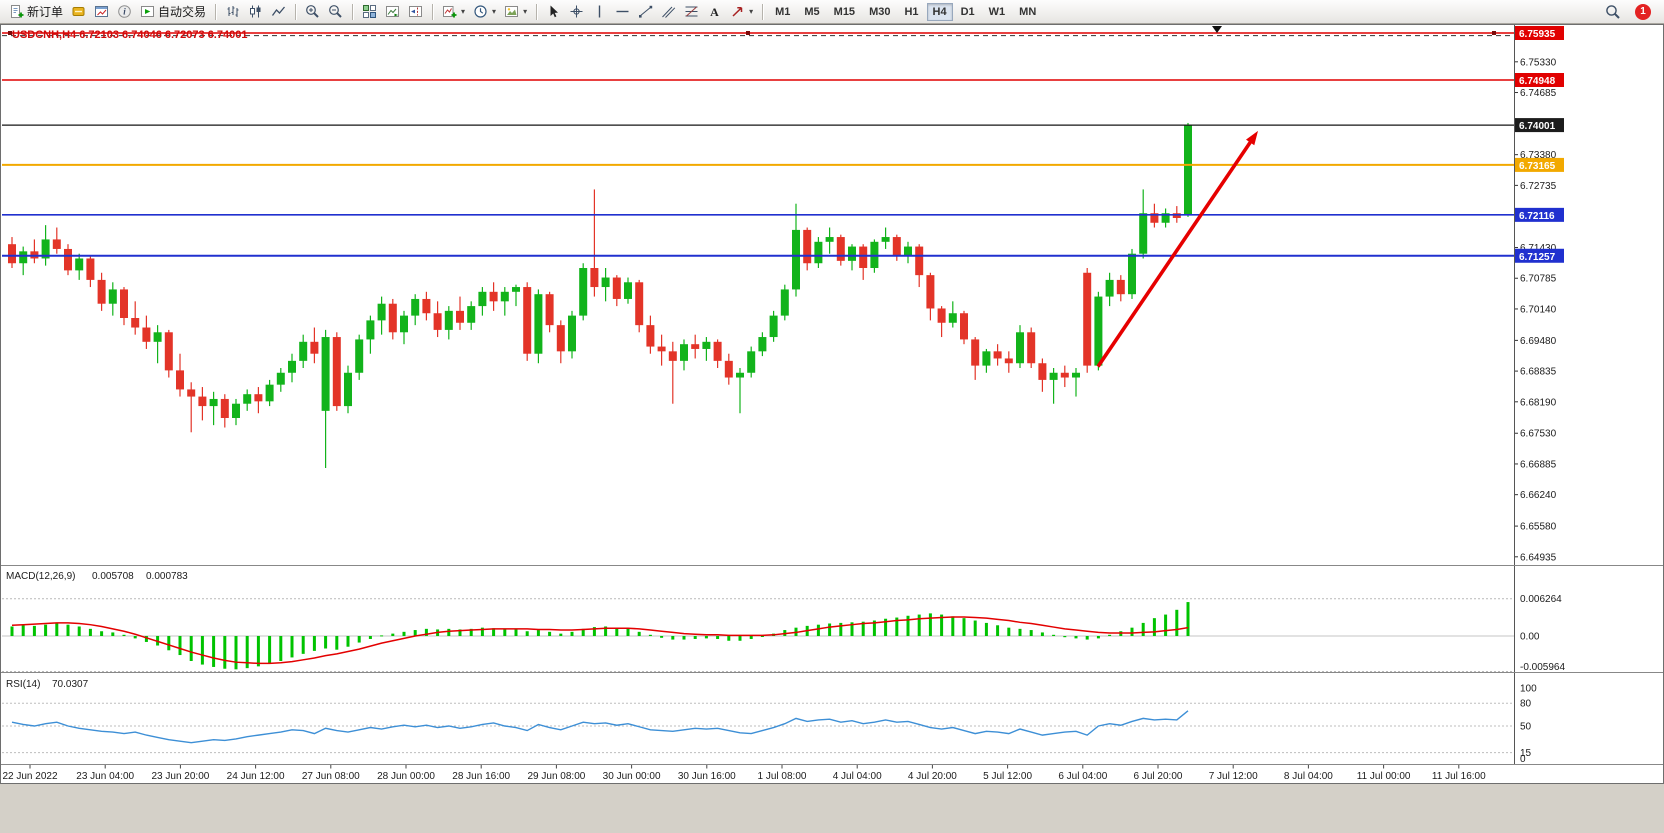 The height and width of the screenshot is (833, 1664). I want to click on svg-text: i, so click(124, 12).